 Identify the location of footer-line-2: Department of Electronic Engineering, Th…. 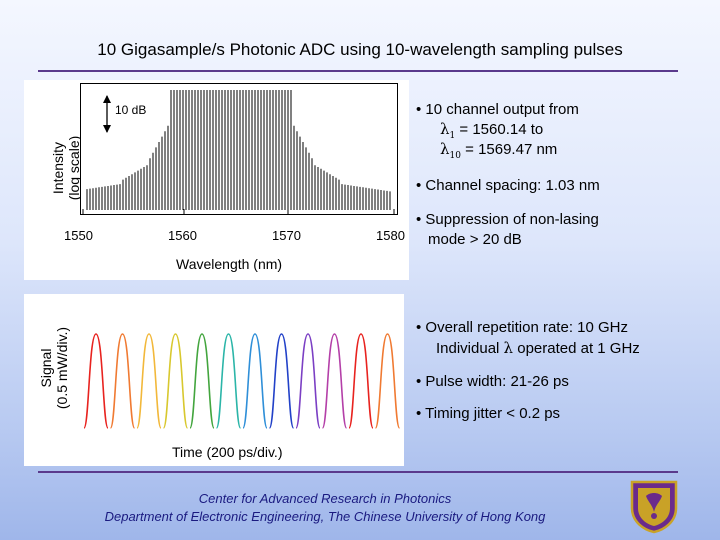
(325, 516).